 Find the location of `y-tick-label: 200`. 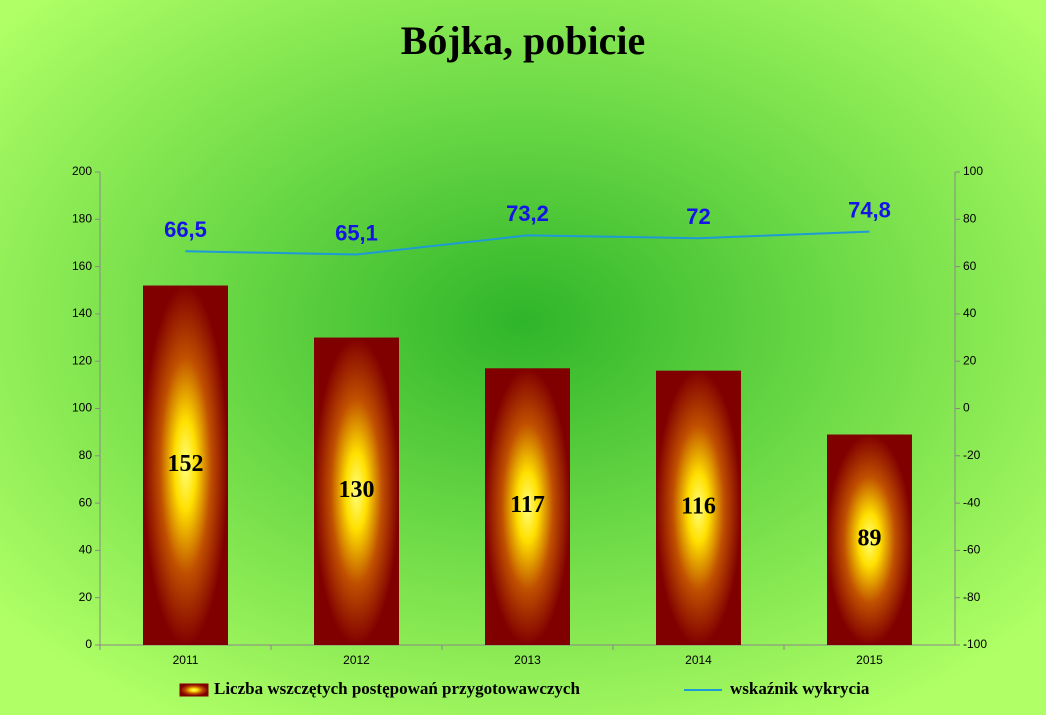

y-tick-label: 200 is located at coordinates (82, 171).